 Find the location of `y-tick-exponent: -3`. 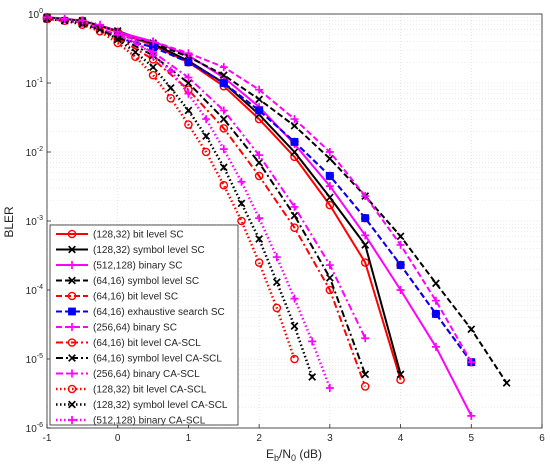

y-tick-exponent: -3 is located at coordinates (40, 218).